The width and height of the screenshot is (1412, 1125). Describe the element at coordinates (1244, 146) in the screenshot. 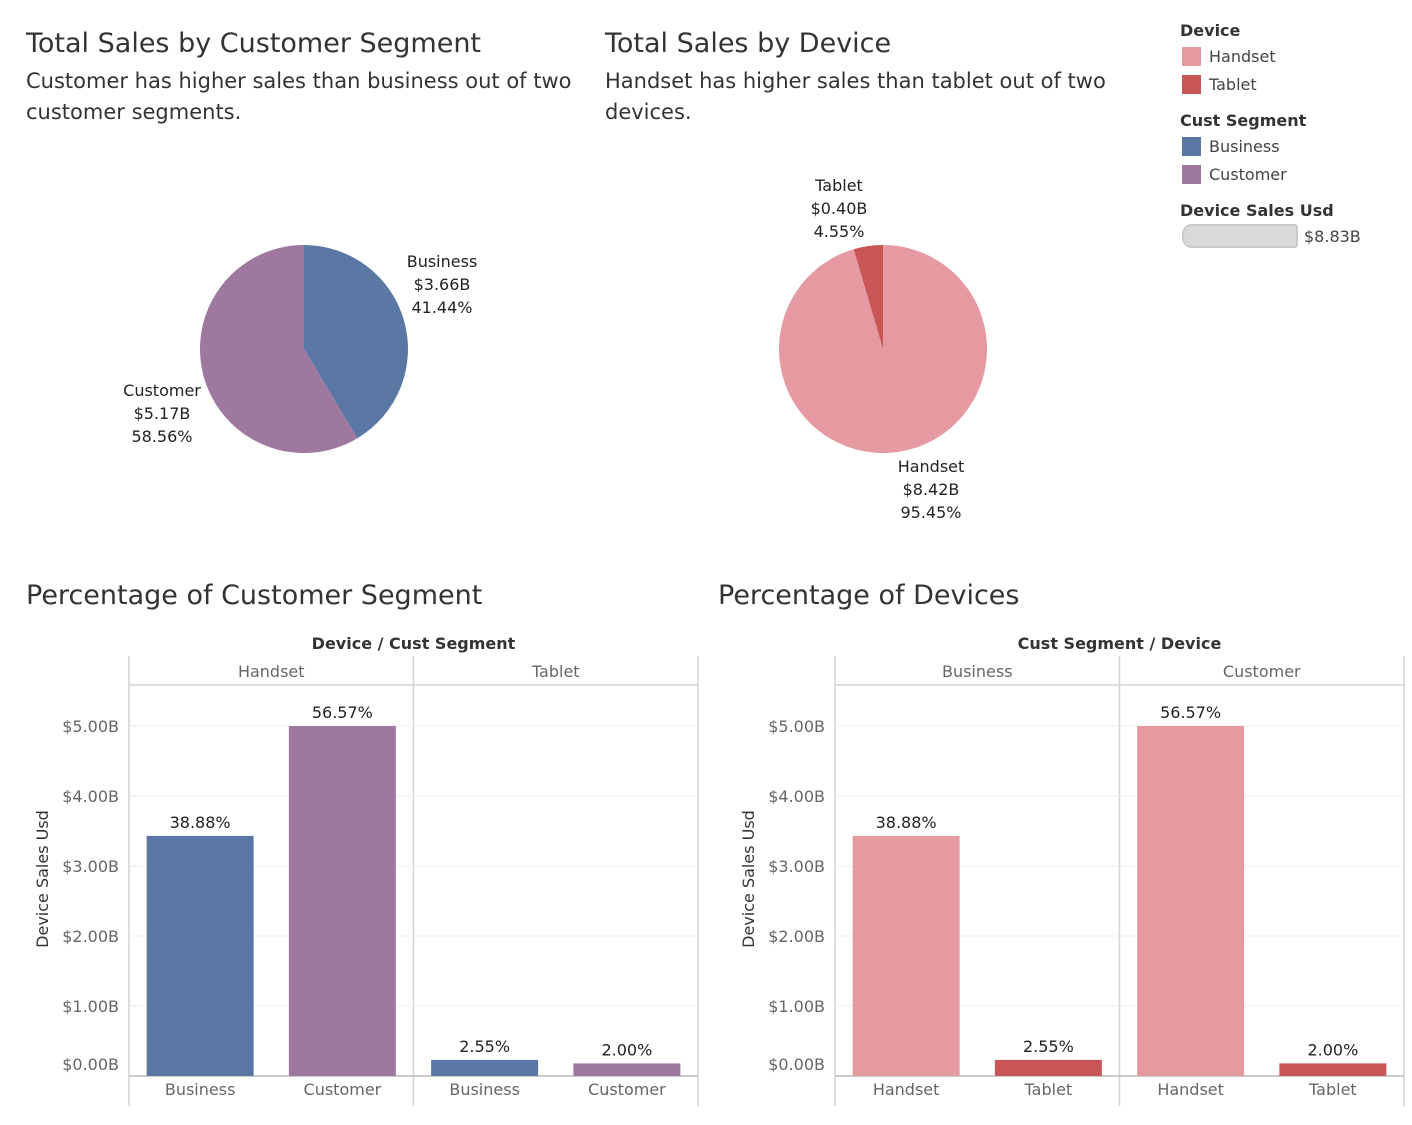

I see `legend-label-business: Business` at that location.